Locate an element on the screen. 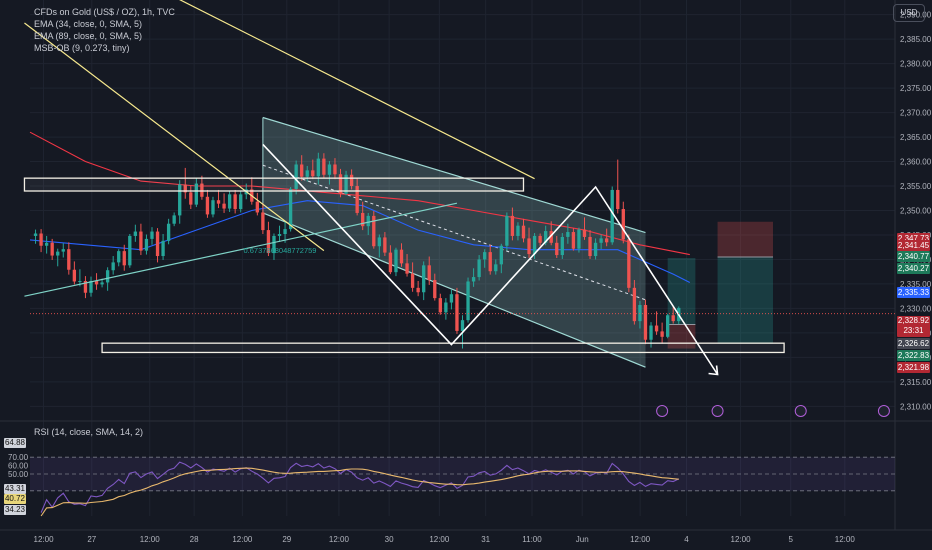  currency-button: USD is located at coordinates (909, 13).